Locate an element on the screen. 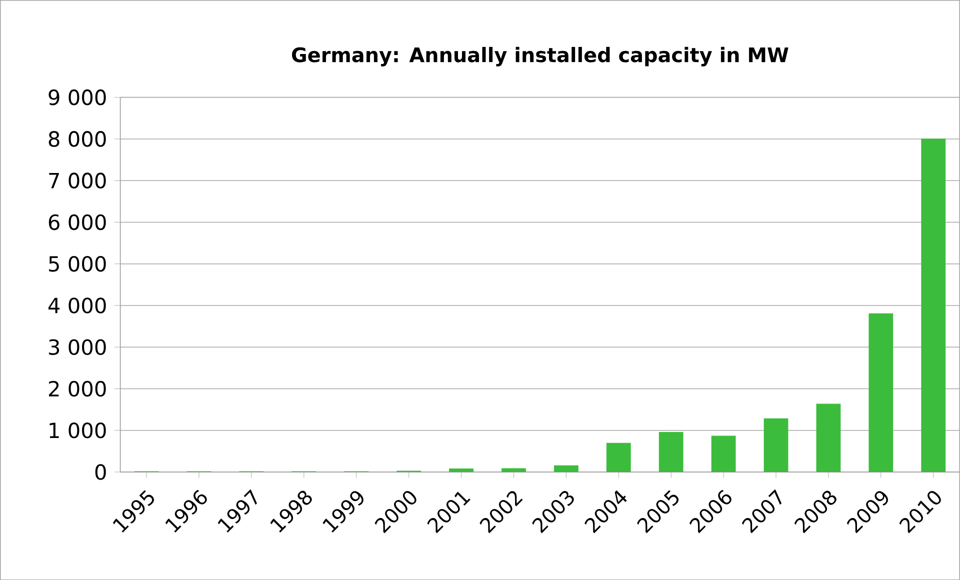 This screenshot has width=960, height=580. y-tick-label: 6 000 is located at coordinates (77, 222).